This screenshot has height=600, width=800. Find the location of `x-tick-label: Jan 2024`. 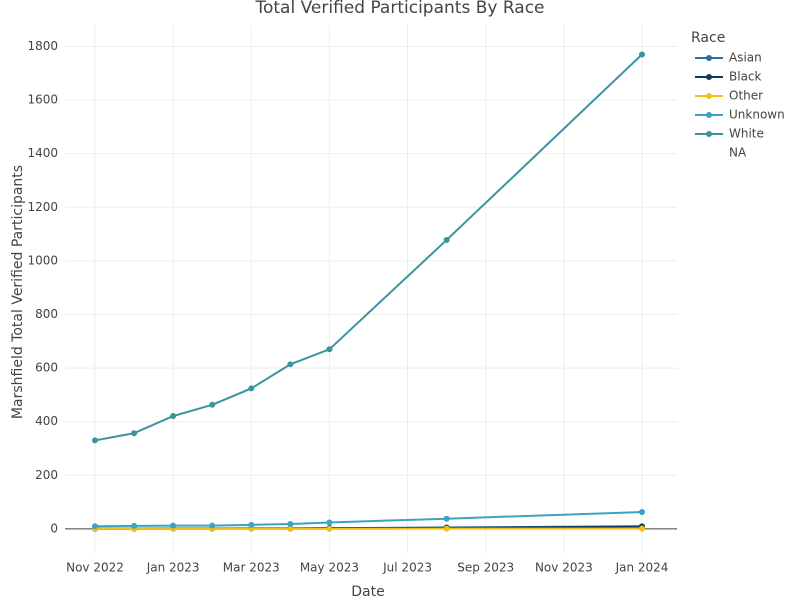

x-tick-label: Jan 2024 is located at coordinates (642, 568).